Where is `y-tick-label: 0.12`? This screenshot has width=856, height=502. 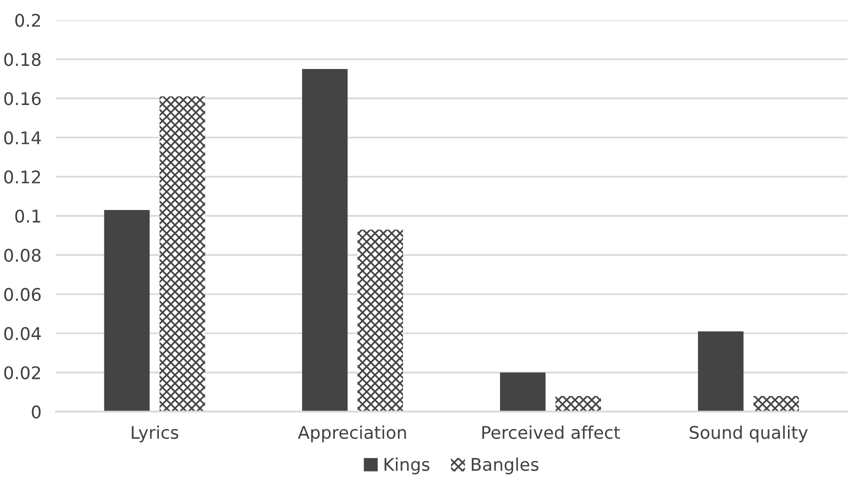
y-tick-label: 0.12 is located at coordinates (22, 177).